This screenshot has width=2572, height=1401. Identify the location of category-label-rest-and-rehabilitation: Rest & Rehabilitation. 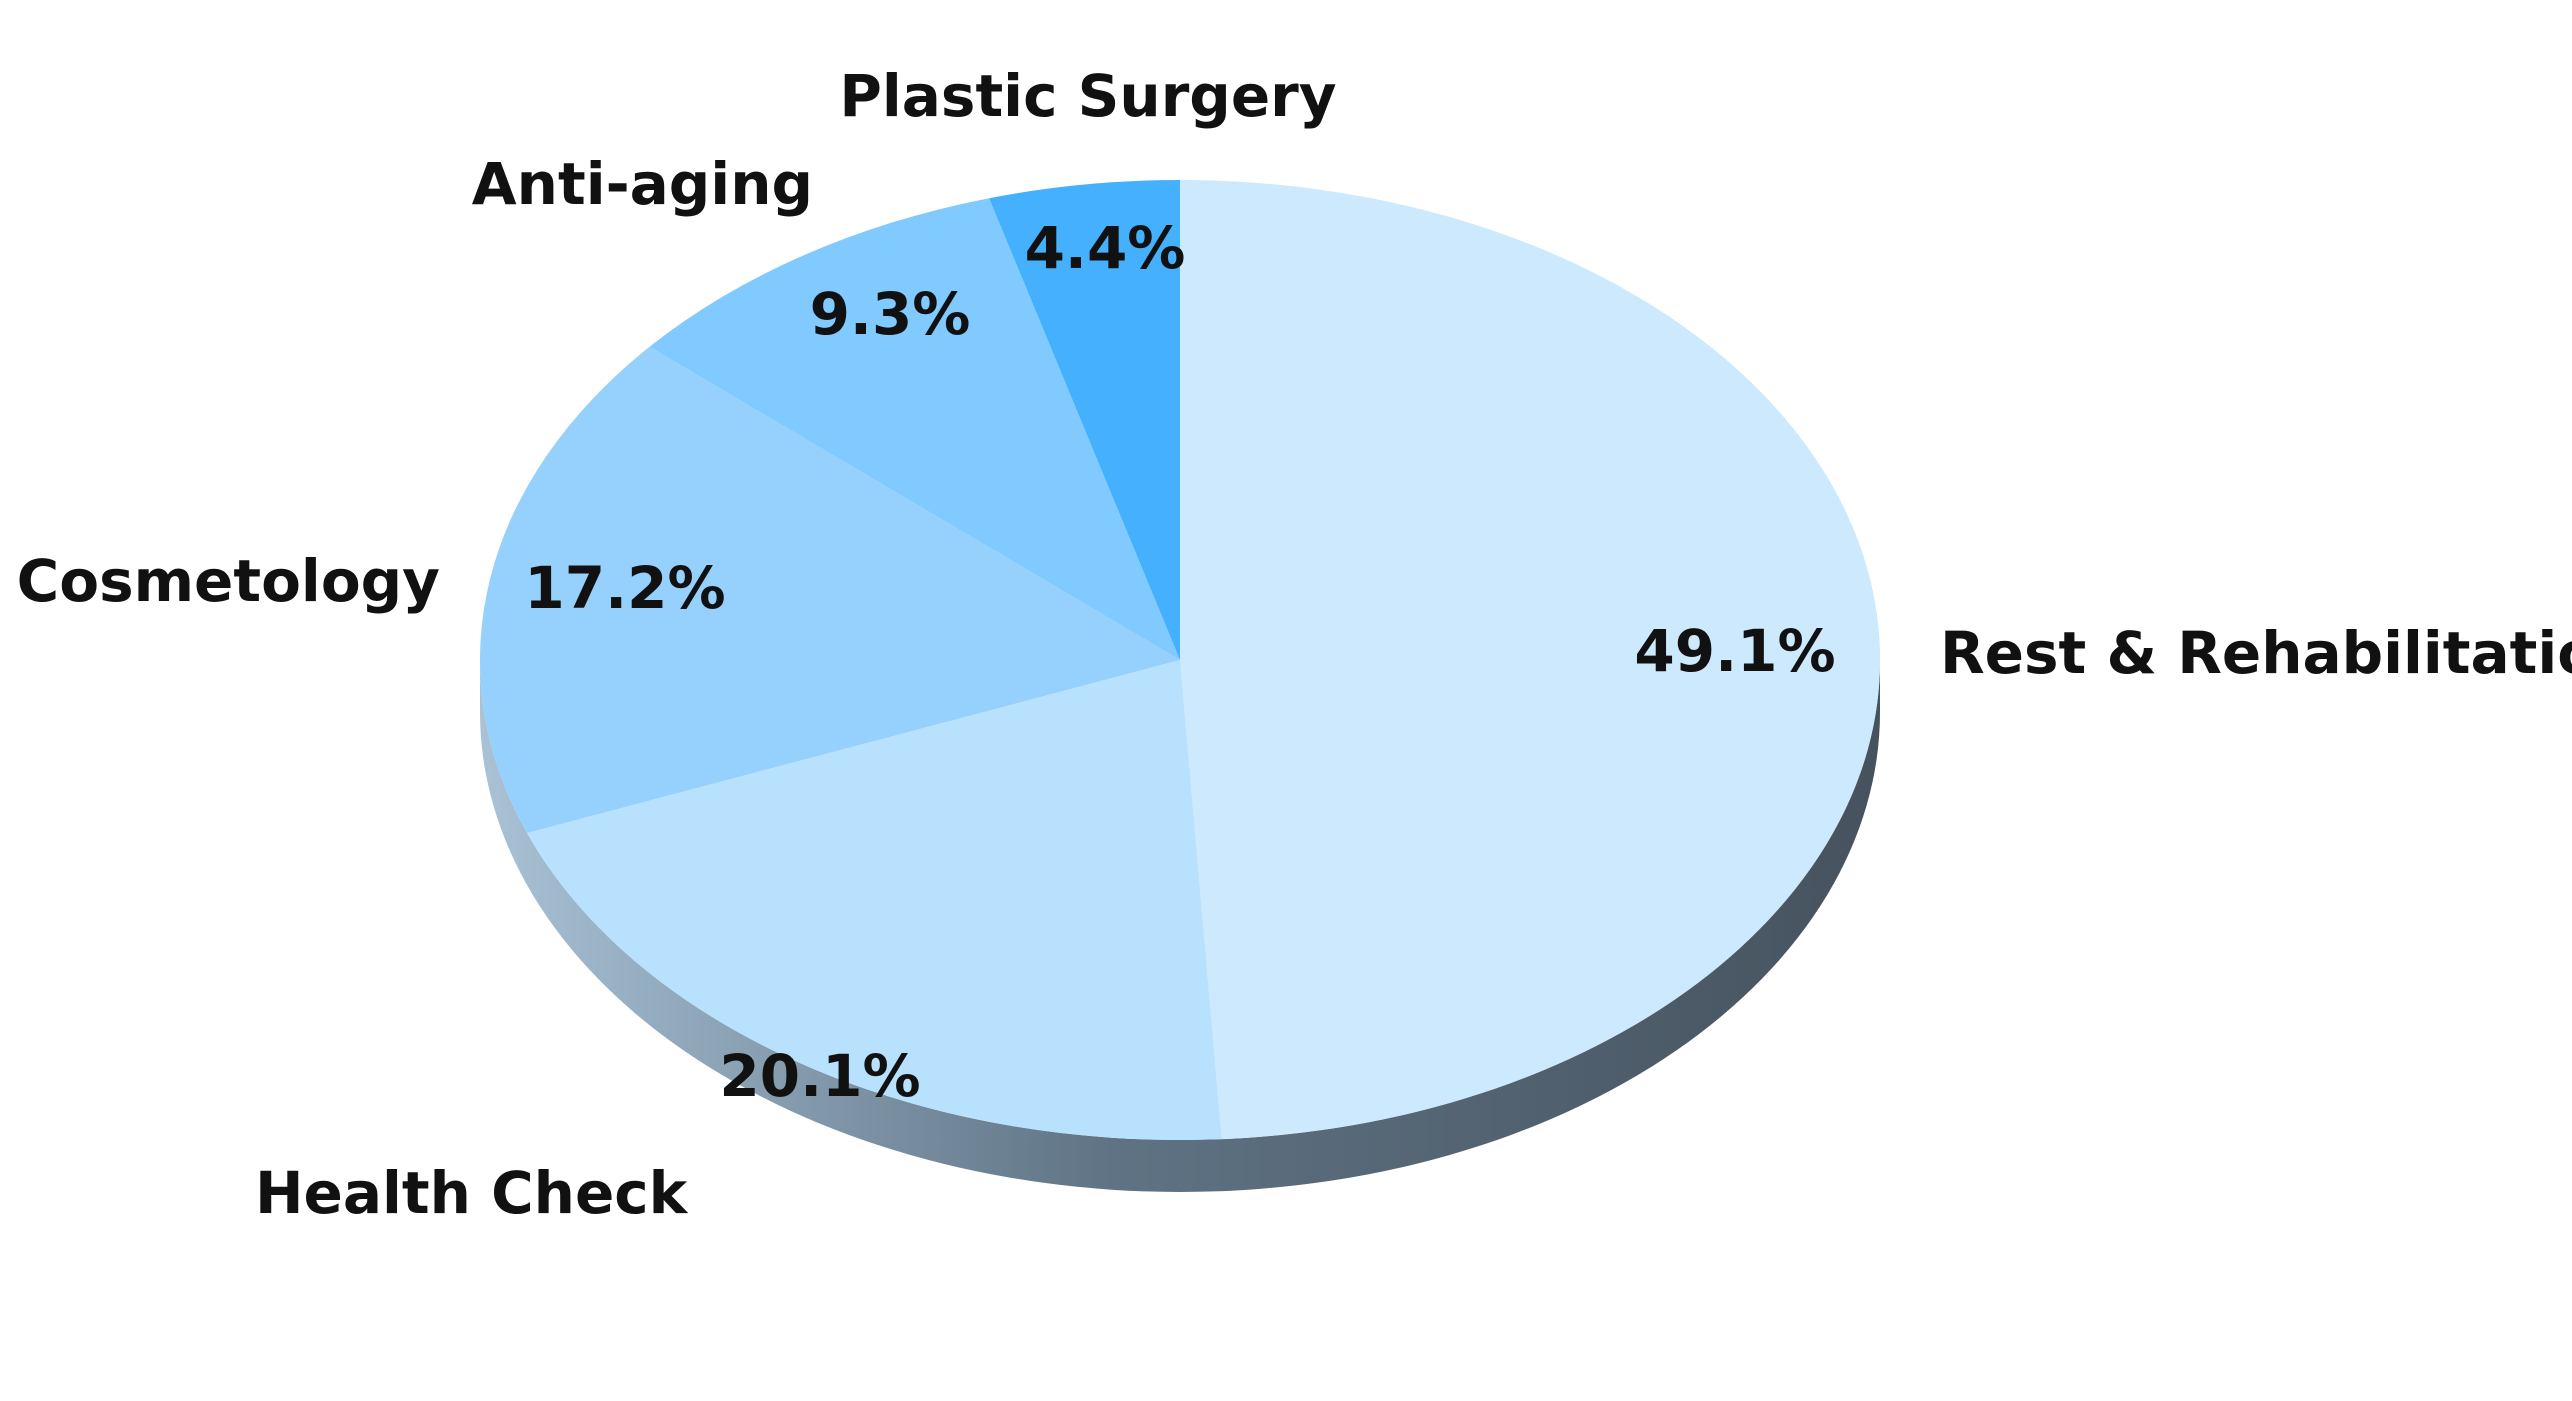
(2256, 653).